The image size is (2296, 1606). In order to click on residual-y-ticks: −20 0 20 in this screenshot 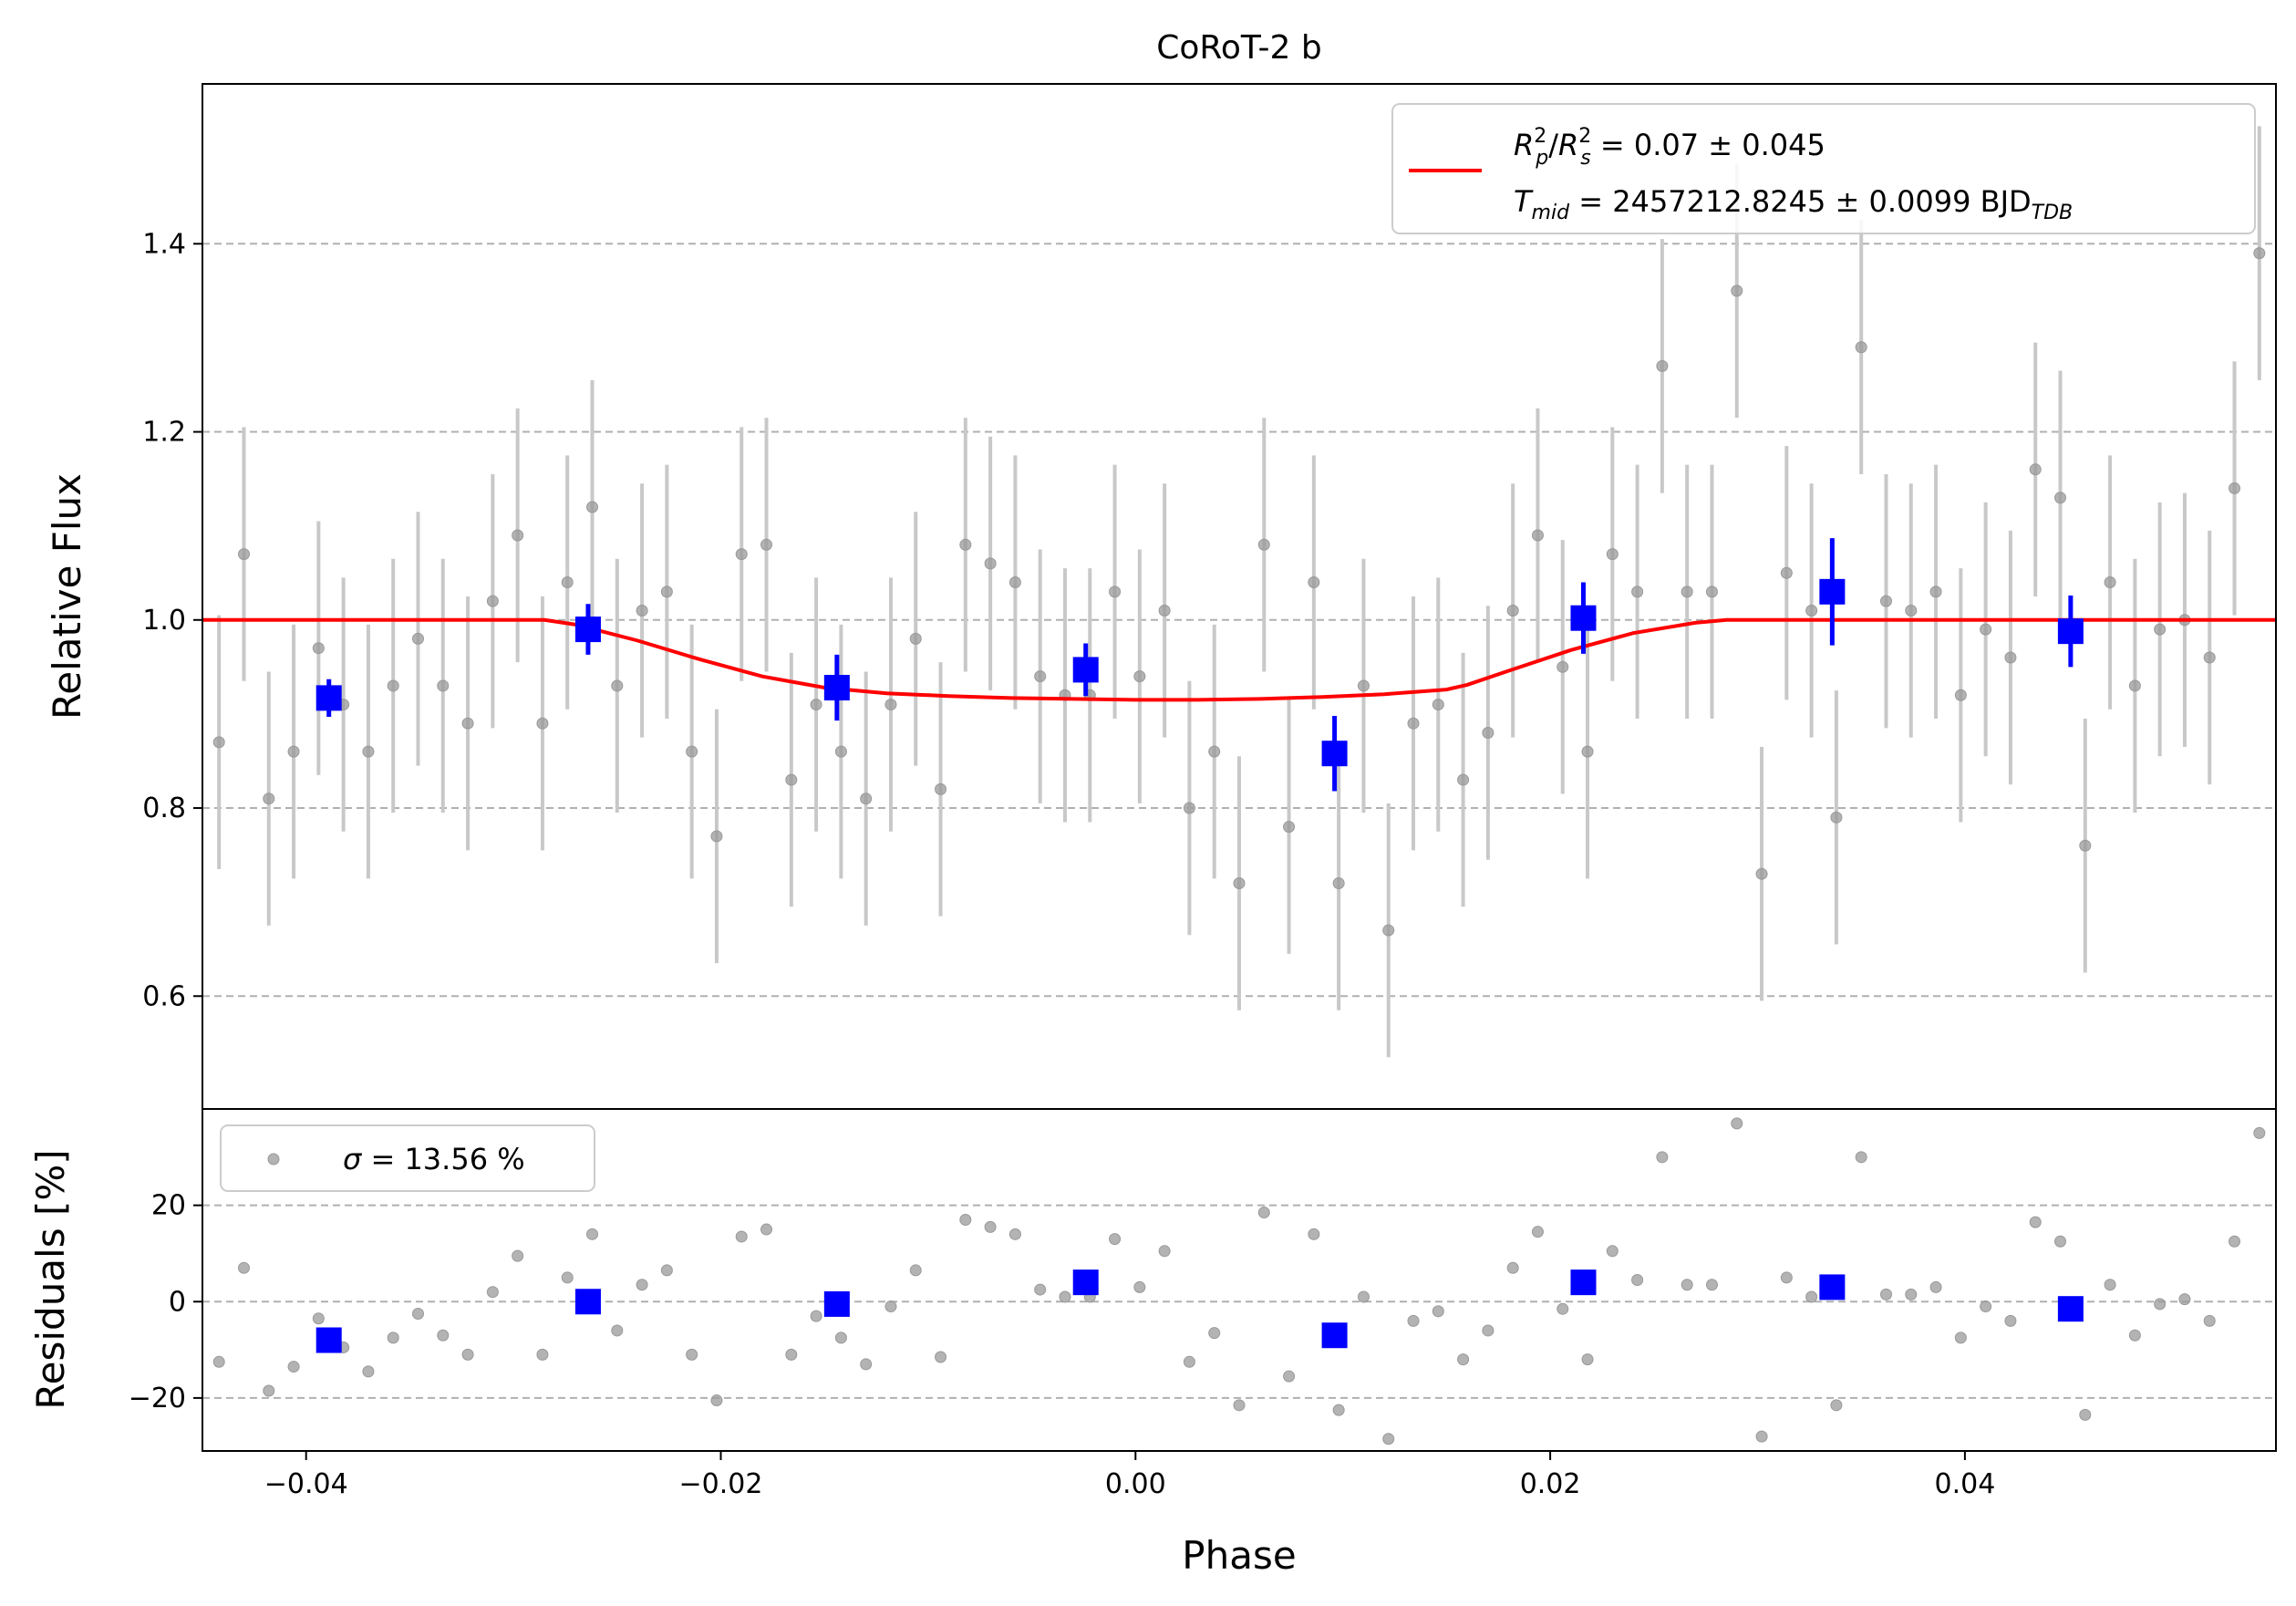, I will do `click(165, 1302)`.